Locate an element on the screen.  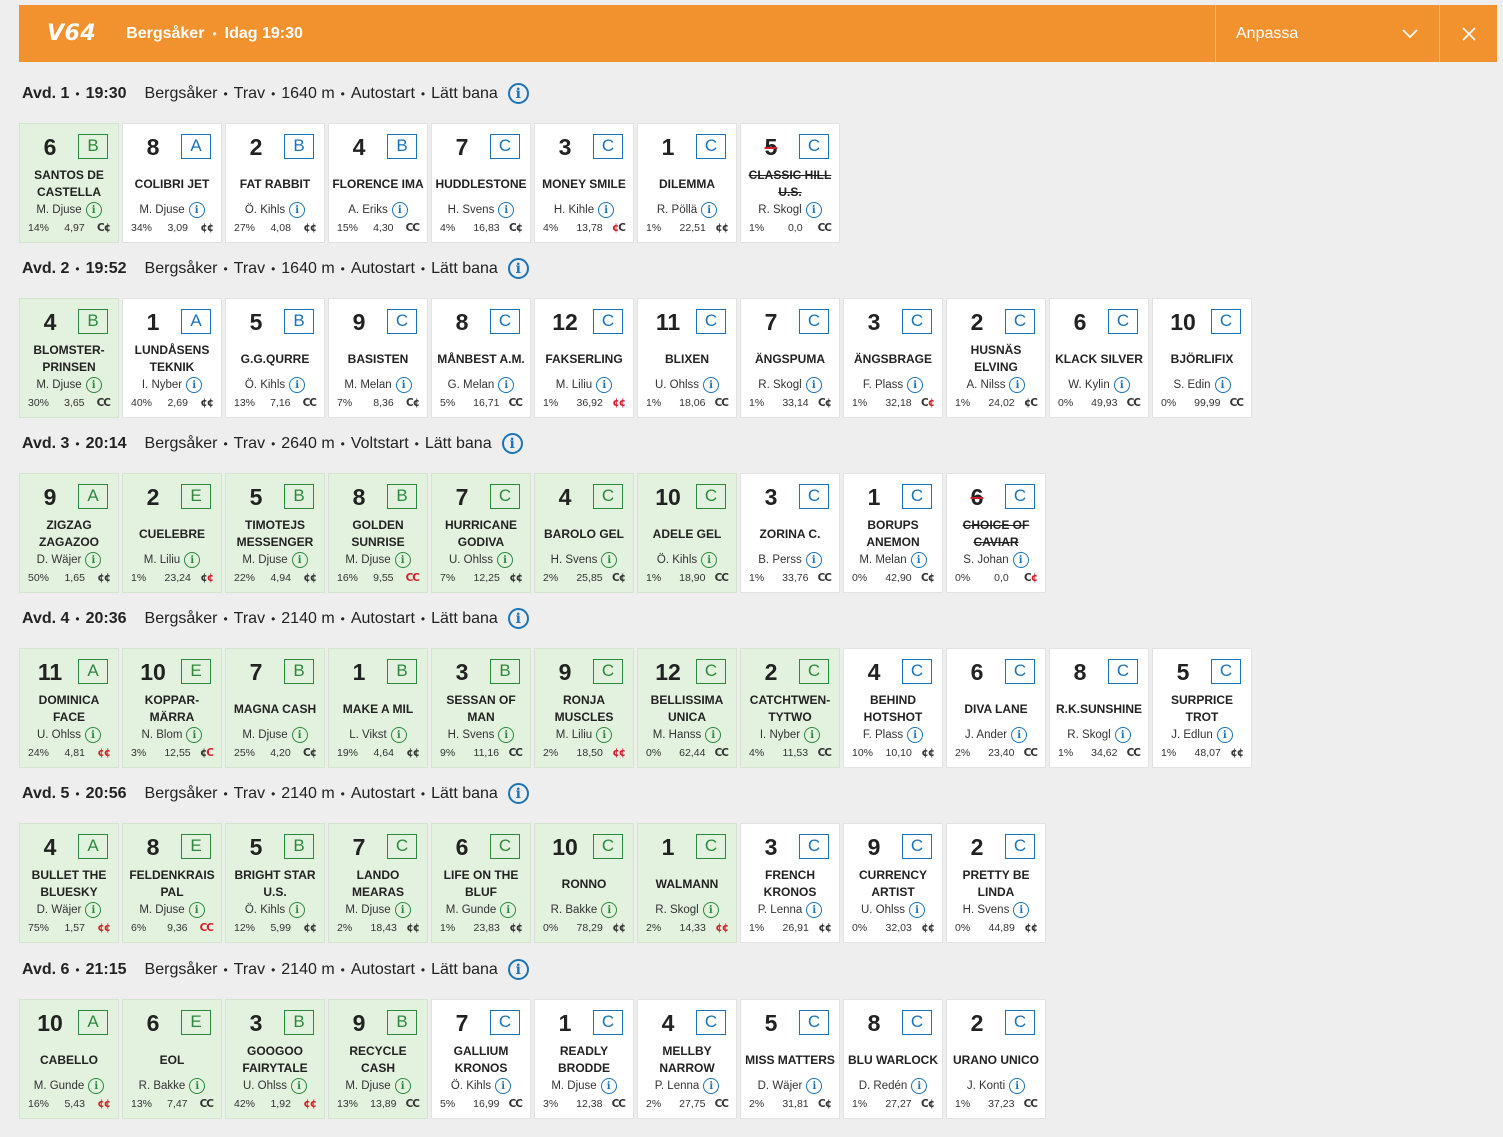
horse-card: 10 A CABELLO M. Gunde i 16% 5,43 ¢¢ is located at coordinates (69, 1059).